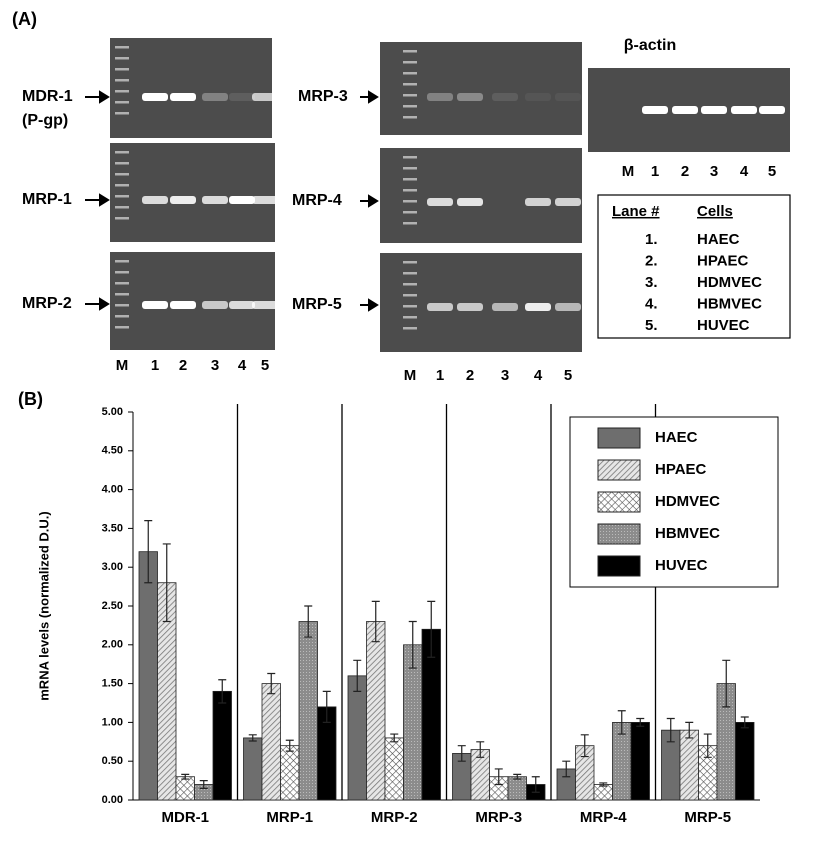 The width and height of the screenshot is (816, 846). What do you see at coordinates (707, 817) in the screenshot?
I see `x-tick-label: MRP-5` at bounding box center [707, 817].